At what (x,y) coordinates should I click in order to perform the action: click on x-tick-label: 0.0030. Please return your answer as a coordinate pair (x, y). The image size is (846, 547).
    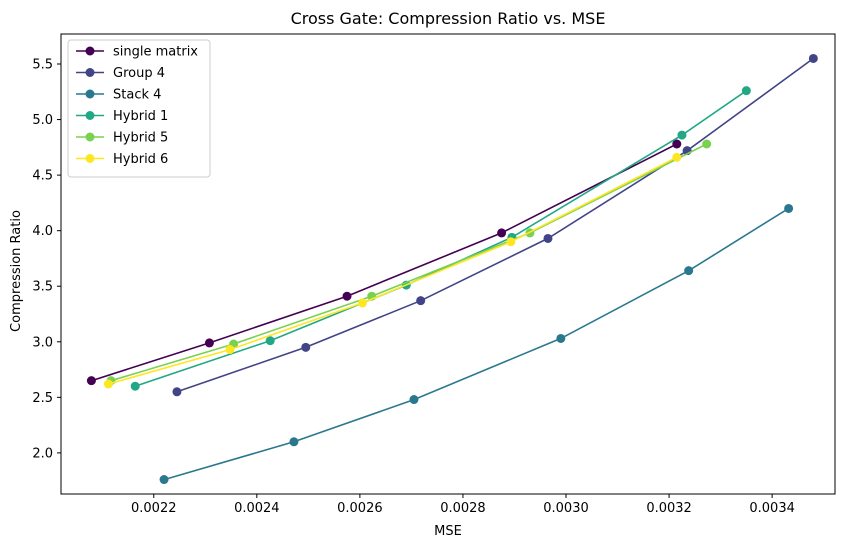
    Looking at the image, I should click on (566, 508).